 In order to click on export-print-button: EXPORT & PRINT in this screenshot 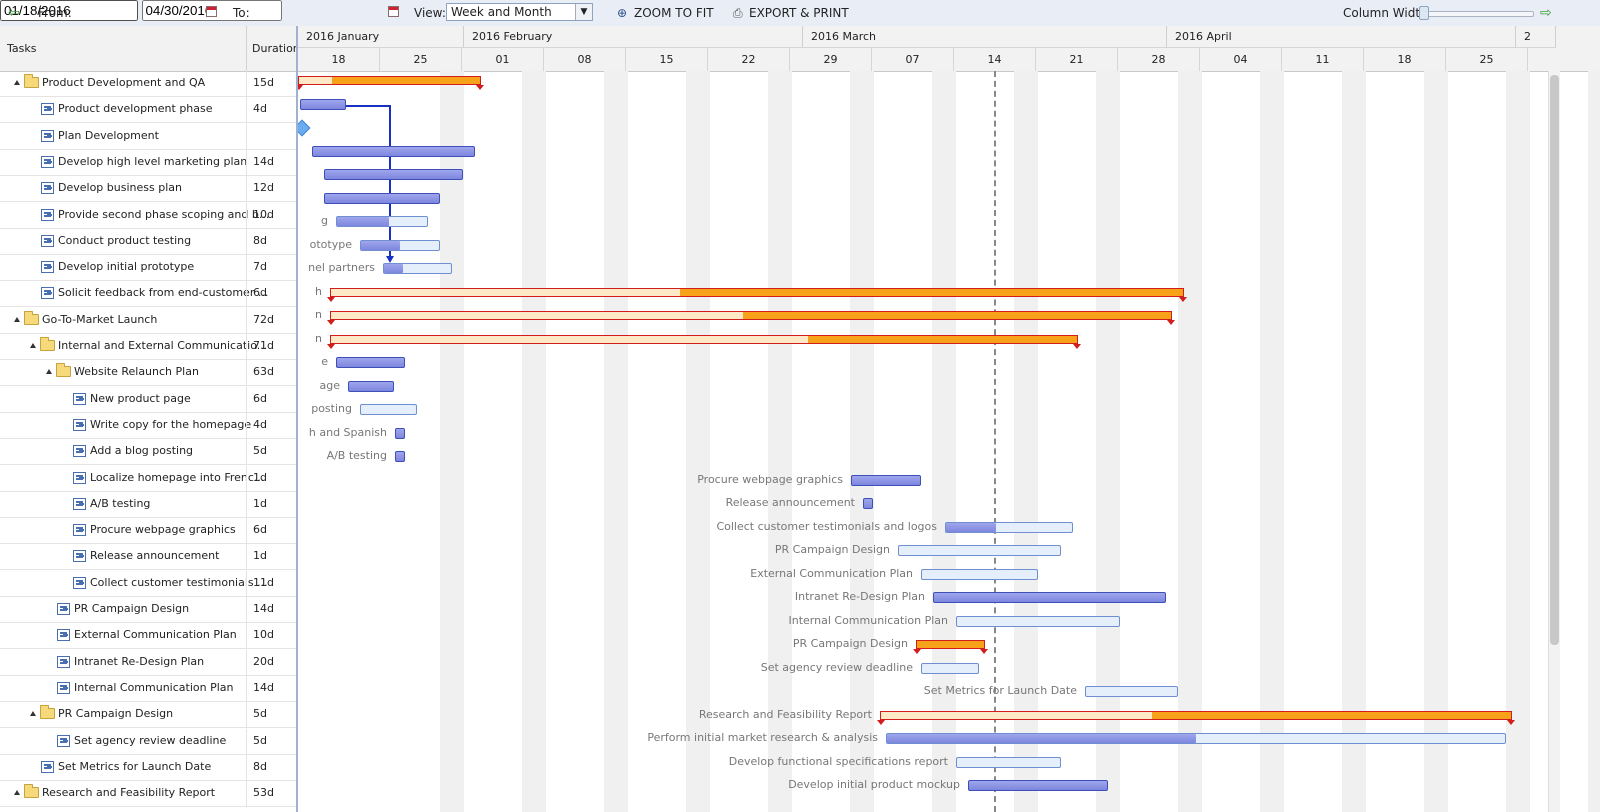, I will do `click(799, 13)`.